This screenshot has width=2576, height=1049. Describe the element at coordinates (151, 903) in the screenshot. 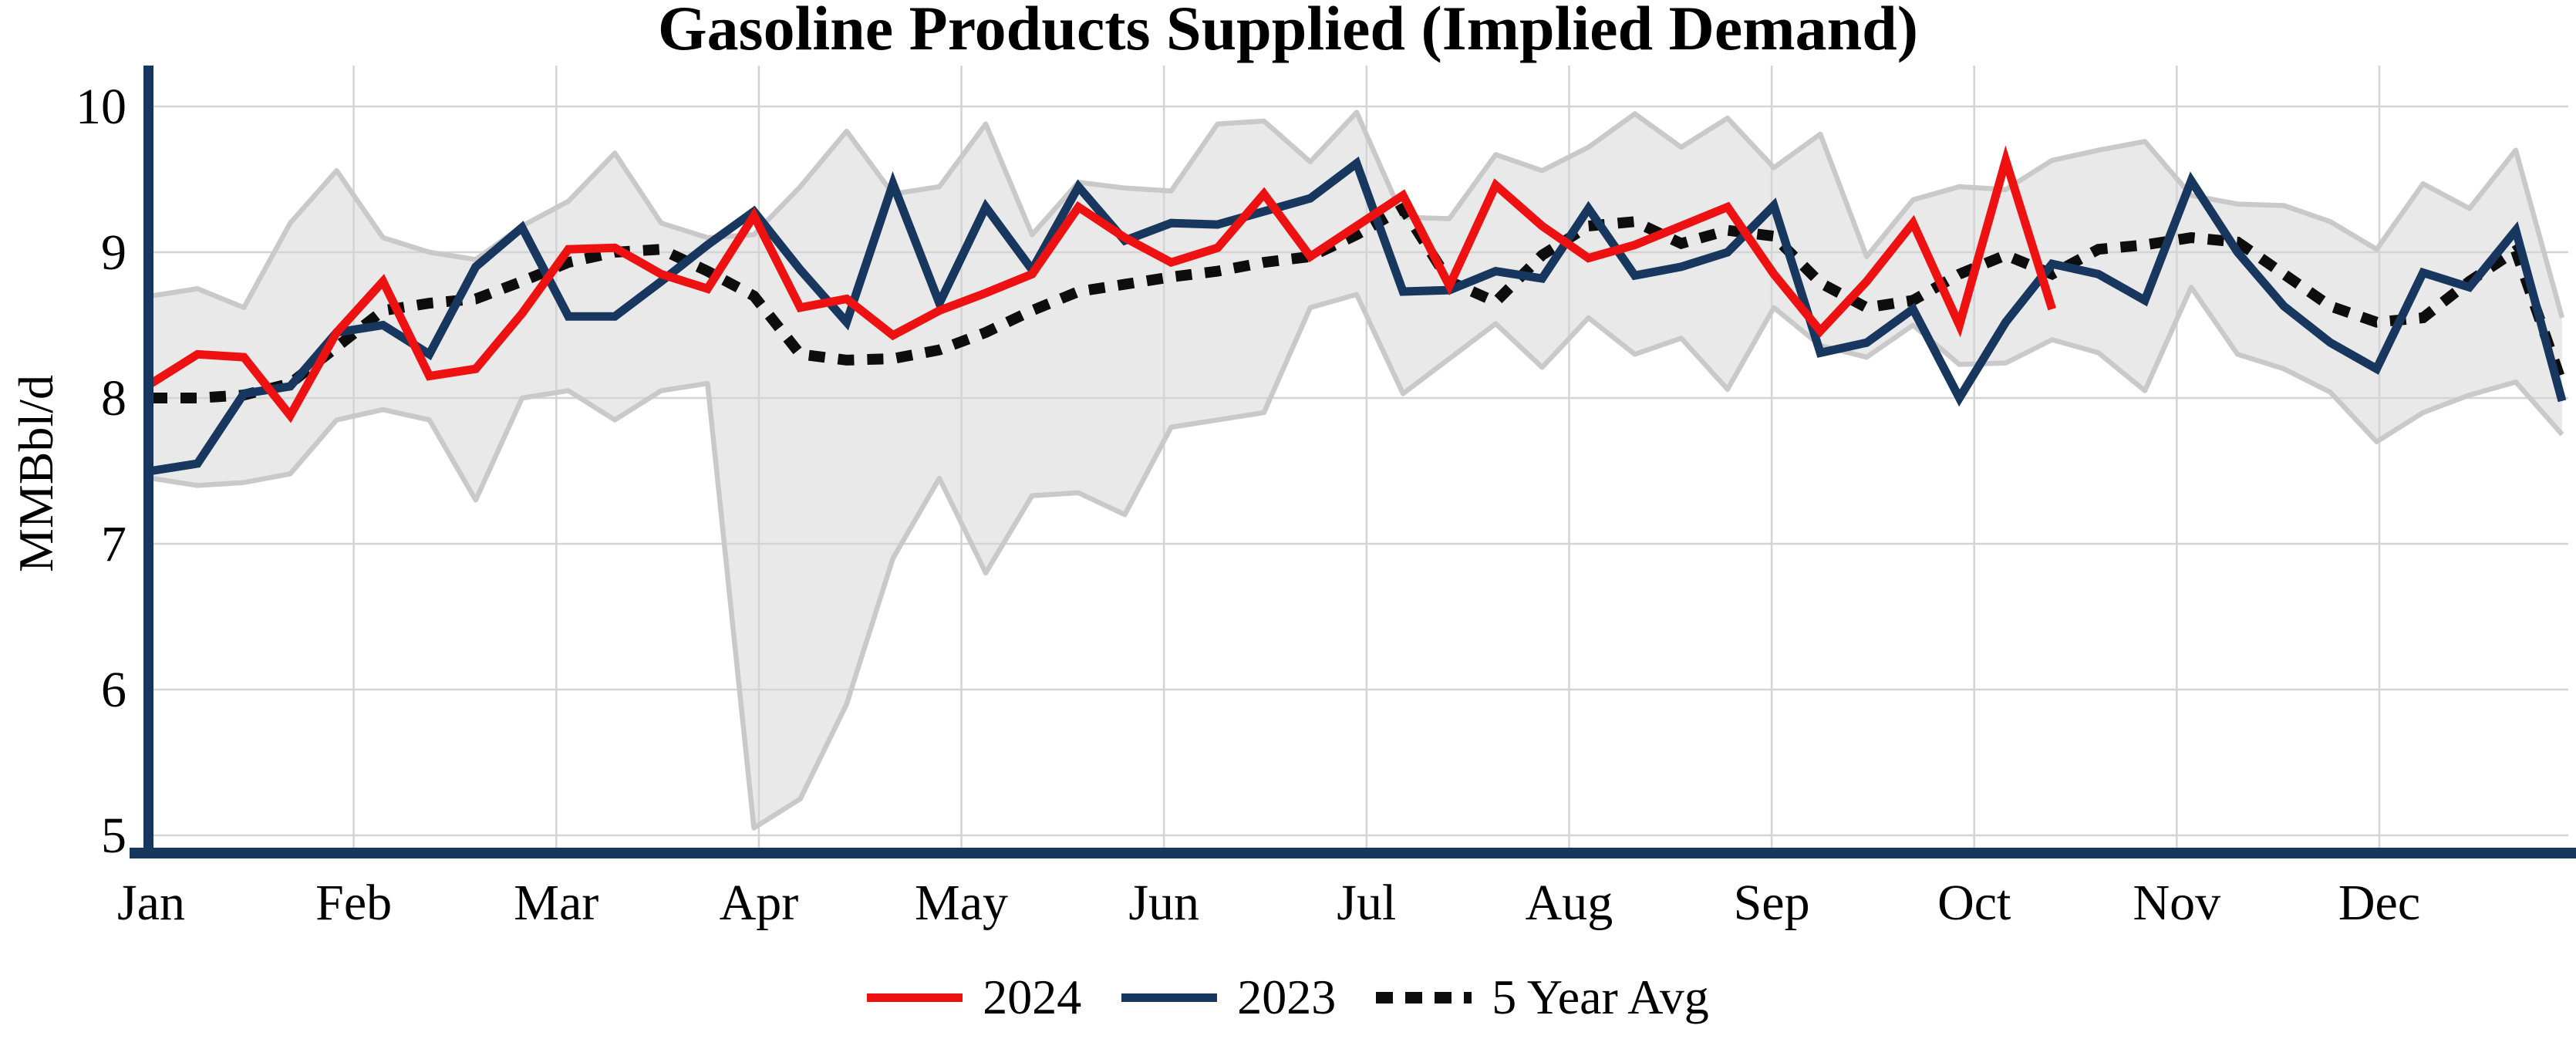

I see `x-tick-label: Jan` at that location.